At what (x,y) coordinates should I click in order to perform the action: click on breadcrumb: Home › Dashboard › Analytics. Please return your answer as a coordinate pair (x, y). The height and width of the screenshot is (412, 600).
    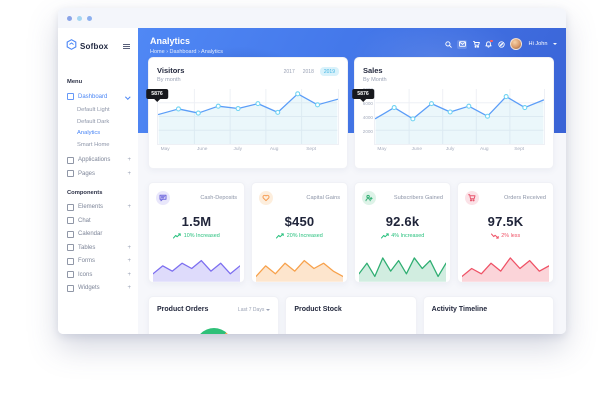
    Looking at the image, I should click on (187, 51).